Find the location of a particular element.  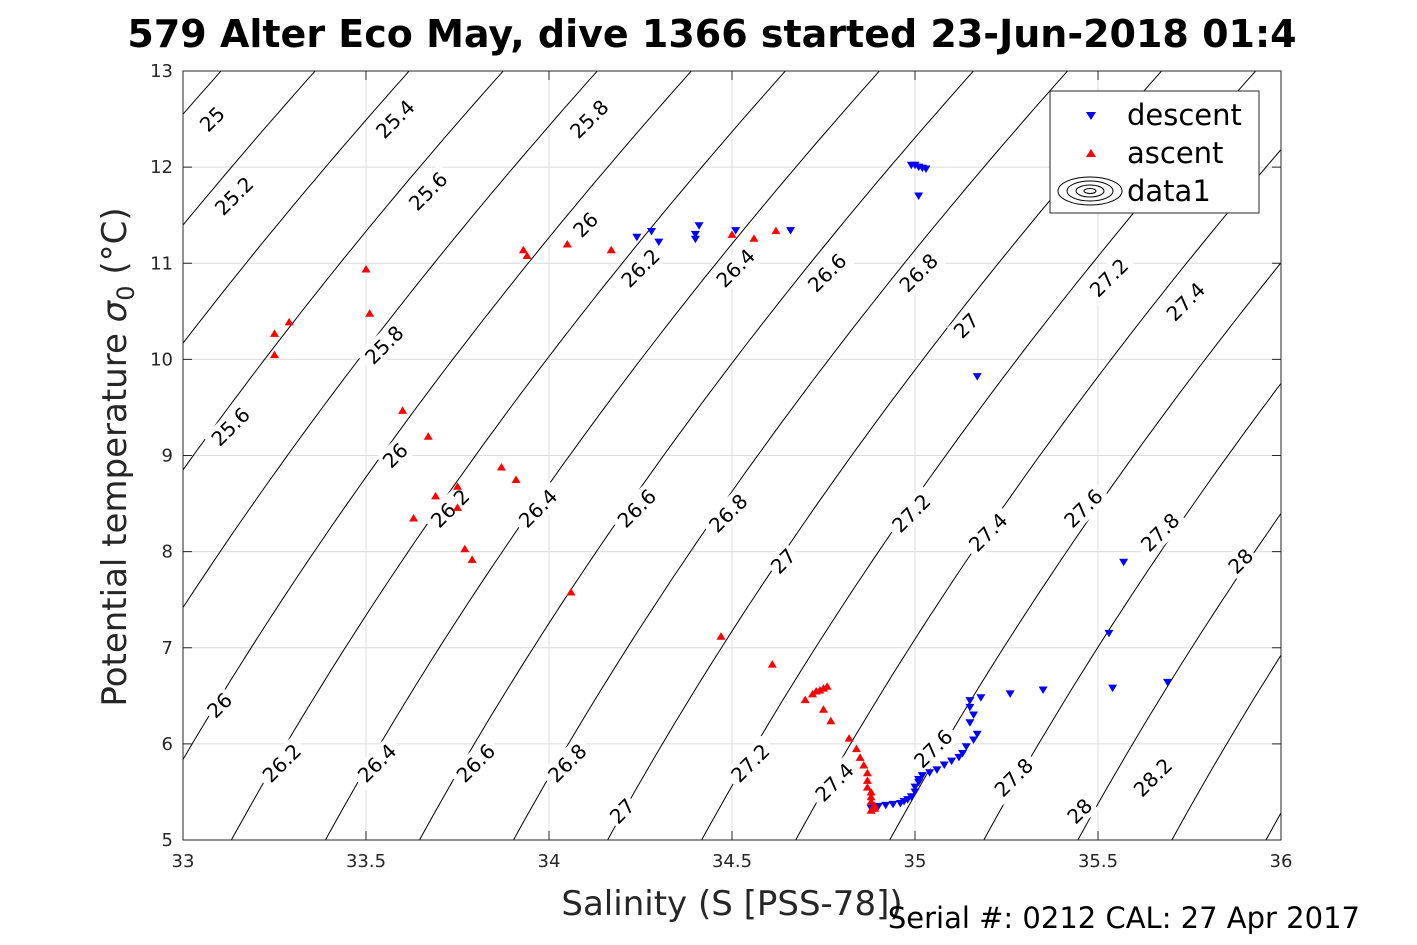

contour-label: 26.8 is located at coordinates (919, 273).